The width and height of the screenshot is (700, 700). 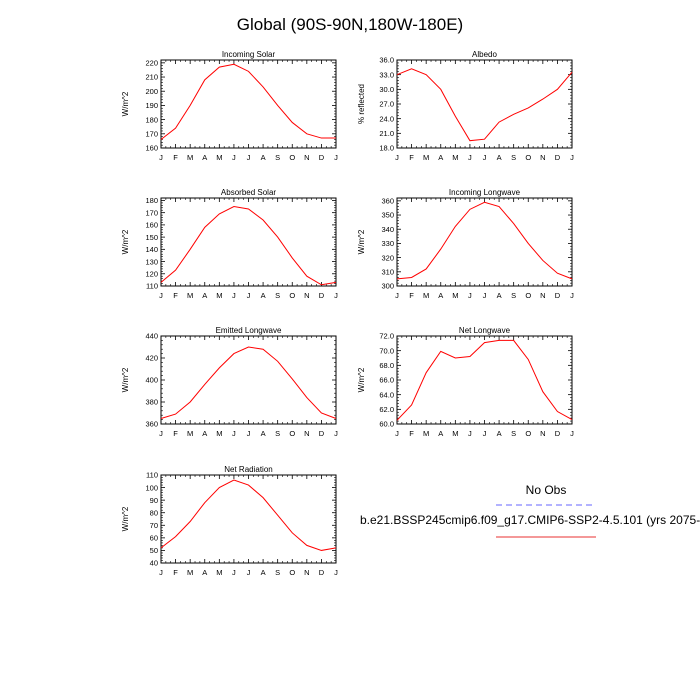 I want to click on y-tick-label: 220, so click(x=151, y=63).